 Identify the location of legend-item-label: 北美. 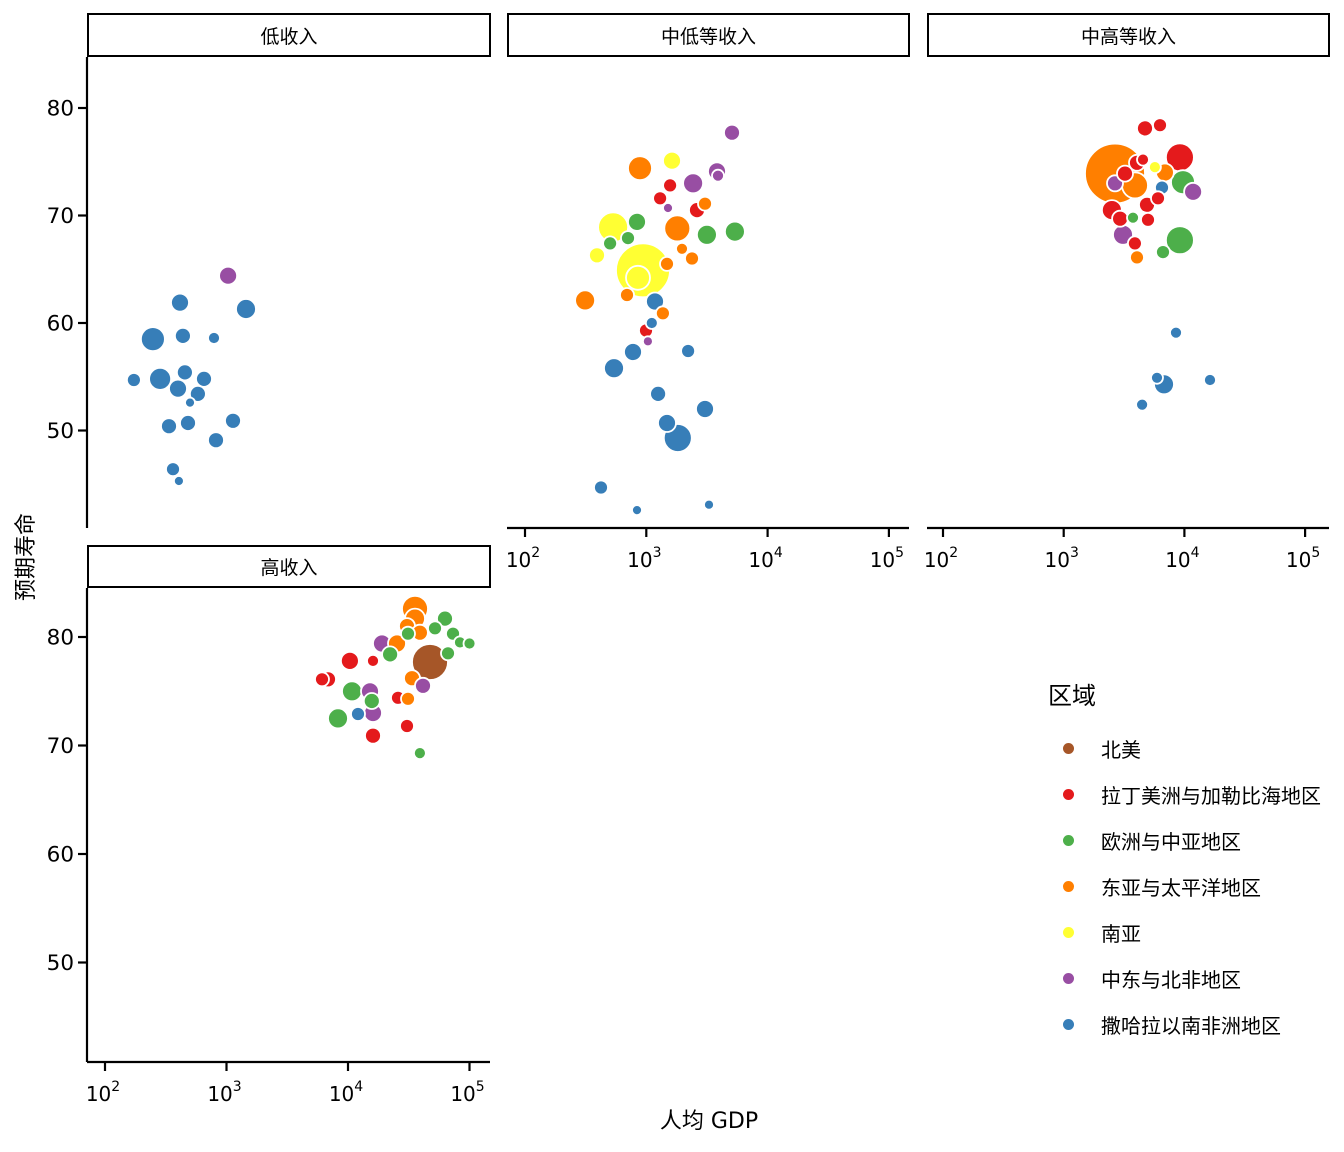
(1121, 749).